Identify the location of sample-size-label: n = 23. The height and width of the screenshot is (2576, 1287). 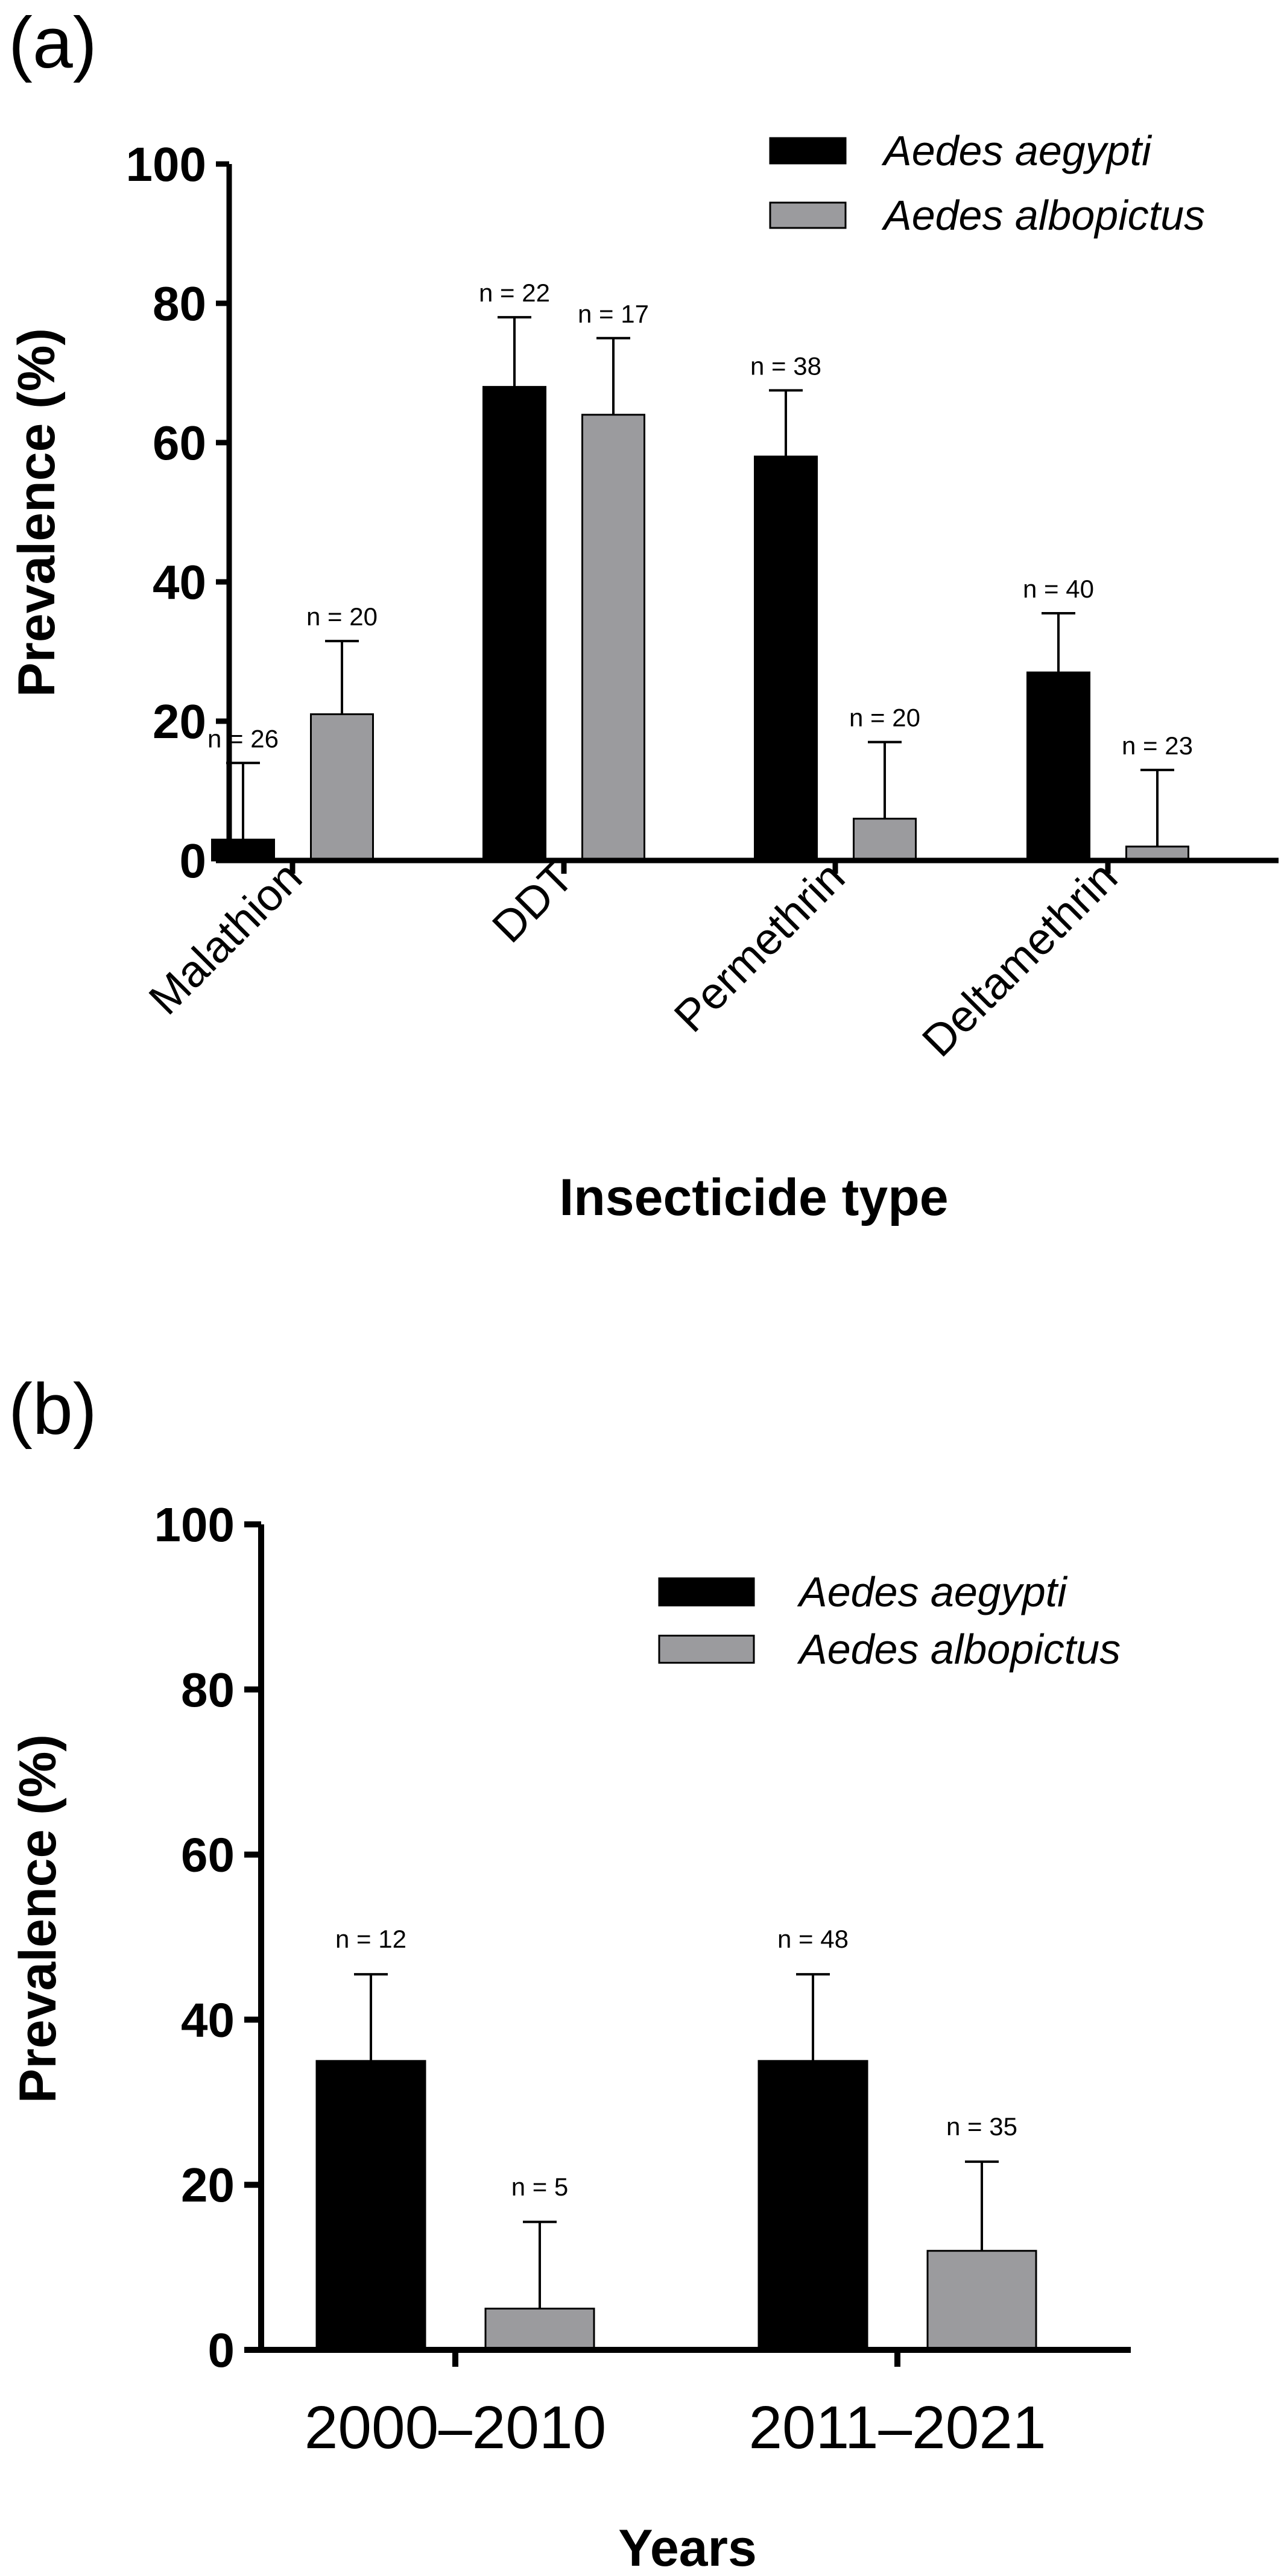
(1157, 745).